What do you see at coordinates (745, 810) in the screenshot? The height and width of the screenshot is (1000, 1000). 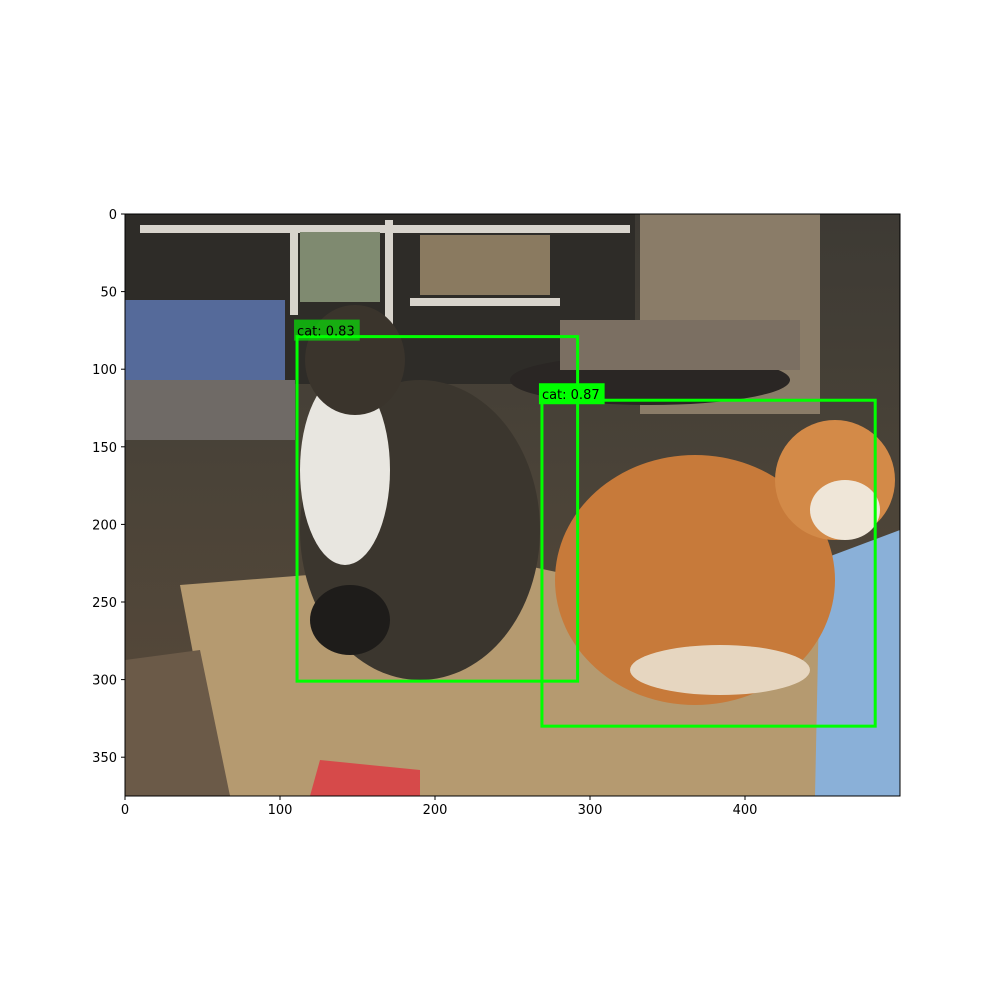 I see `x-tick-label: 400` at bounding box center [745, 810].